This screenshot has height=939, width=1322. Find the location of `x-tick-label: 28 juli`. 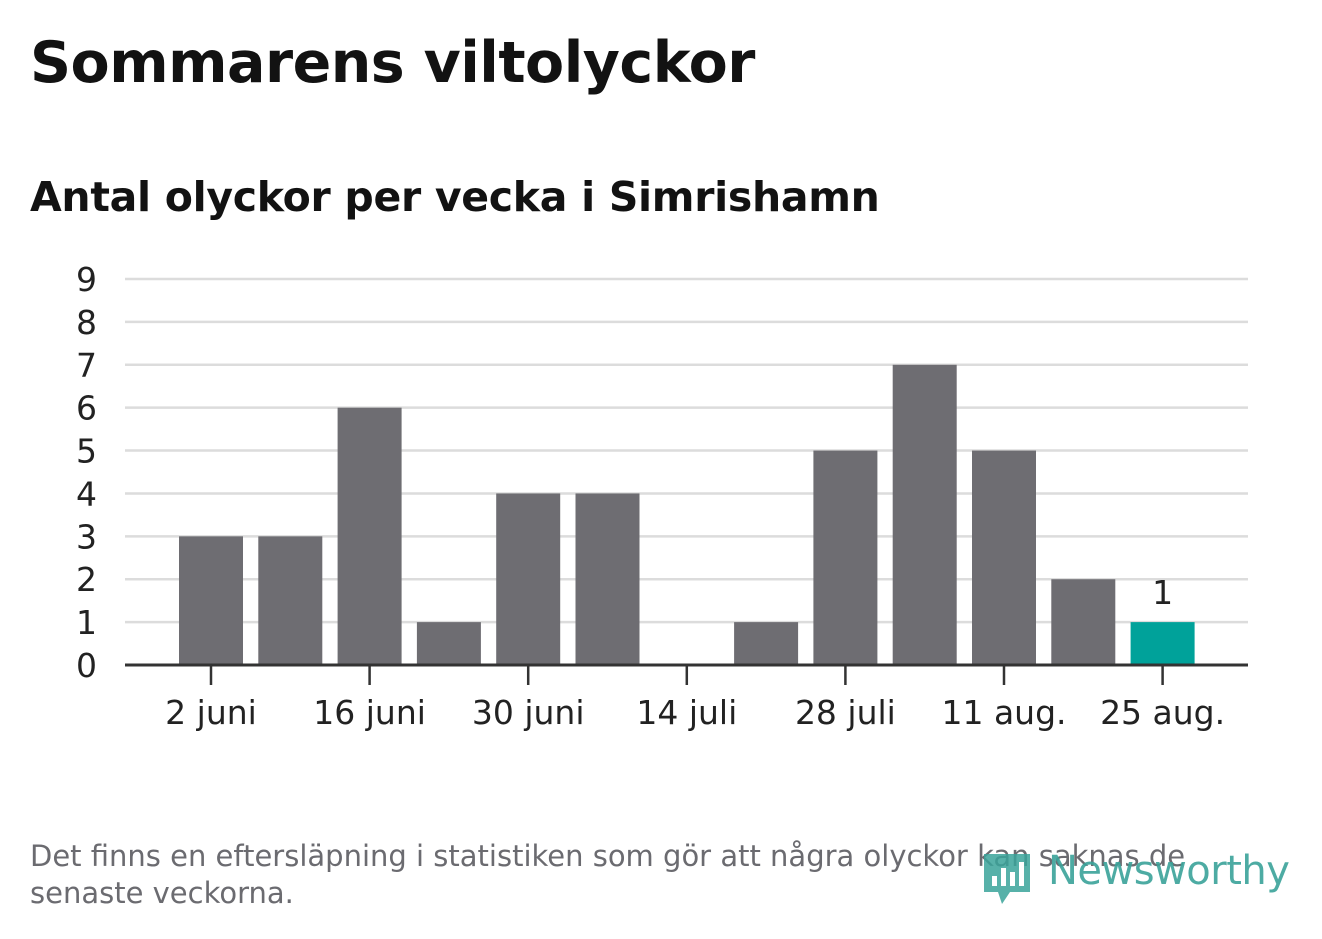

x-tick-label: 28 juli is located at coordinates (845, 712).